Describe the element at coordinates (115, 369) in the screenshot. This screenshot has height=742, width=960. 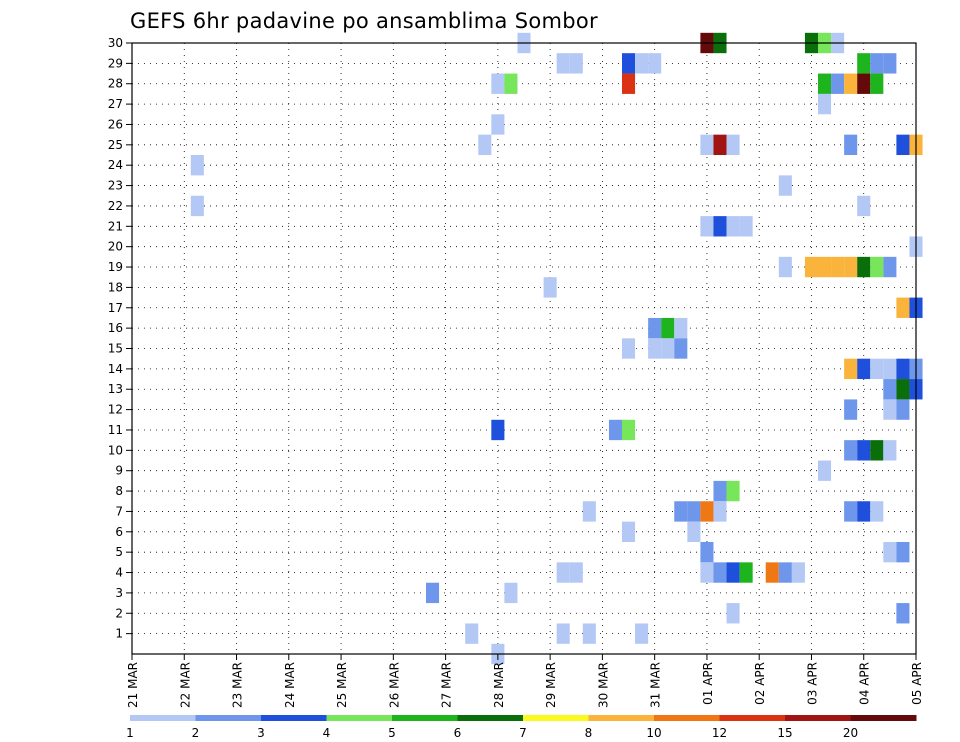
I see `y-tick-label: 14` at that location.